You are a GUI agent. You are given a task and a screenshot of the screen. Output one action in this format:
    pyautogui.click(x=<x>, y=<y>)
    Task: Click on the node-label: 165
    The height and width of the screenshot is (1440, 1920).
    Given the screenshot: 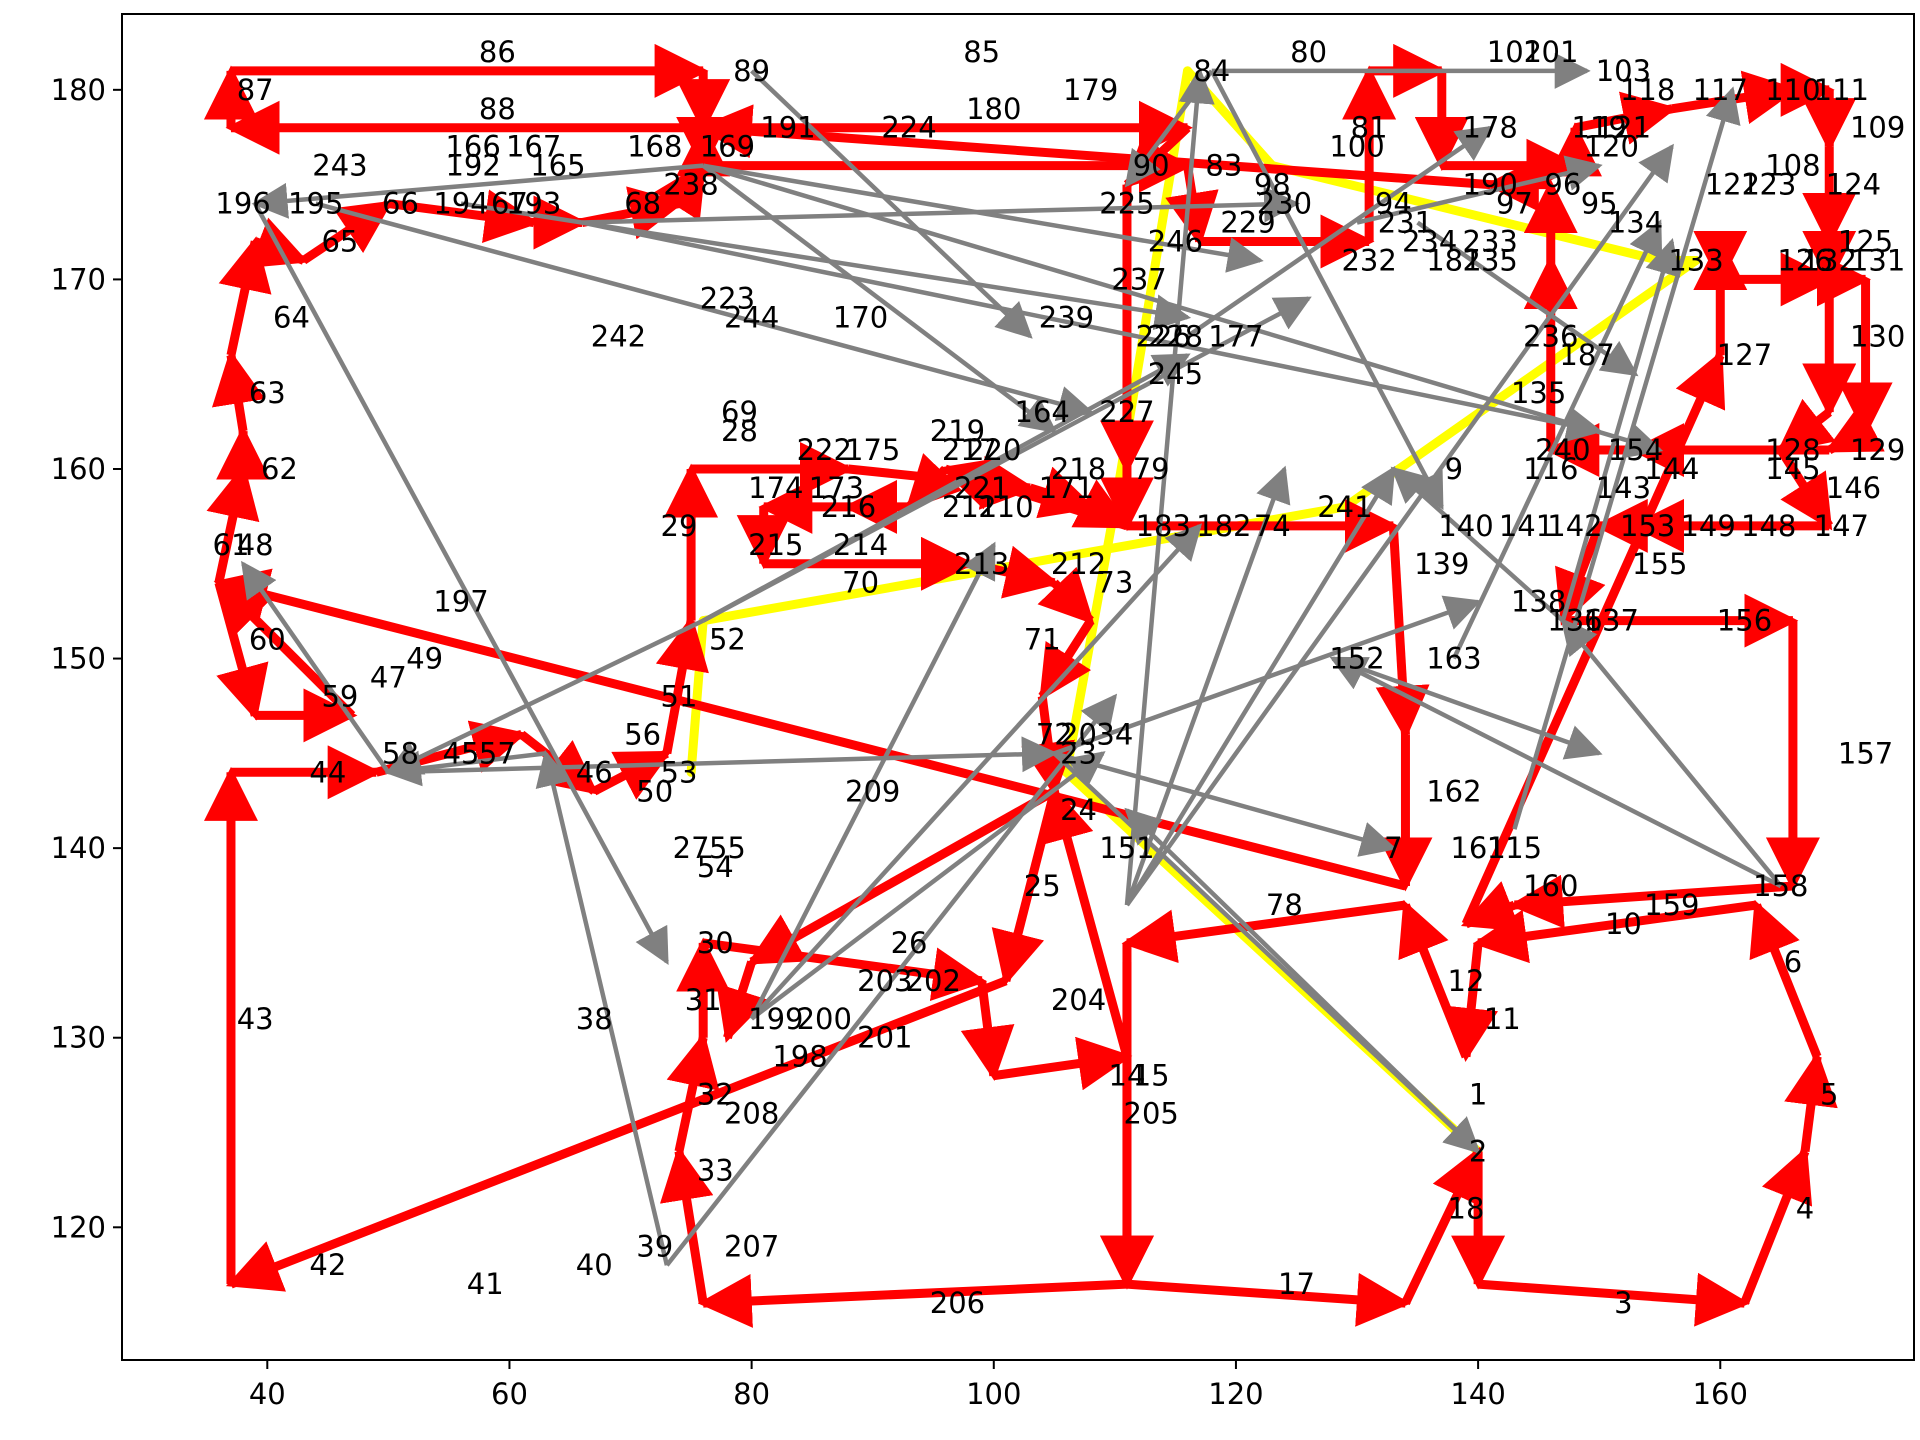 What is the action you would take?
    pyautogui.click(x=557, y=166)
    